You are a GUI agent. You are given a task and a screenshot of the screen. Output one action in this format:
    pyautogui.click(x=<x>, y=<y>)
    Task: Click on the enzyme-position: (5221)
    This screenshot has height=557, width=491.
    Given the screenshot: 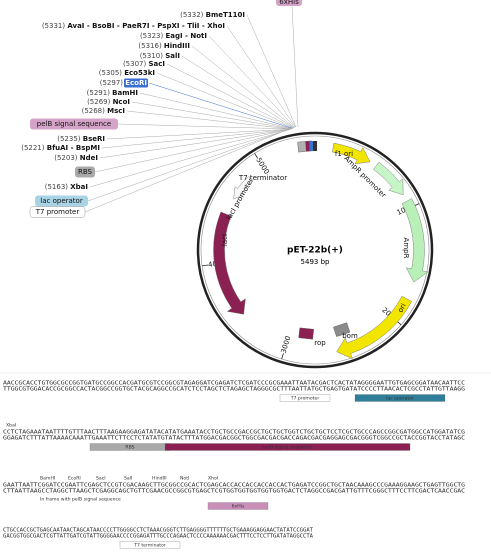 What is the action you would take?
    pyautogui.click(x=33, y=148)
    